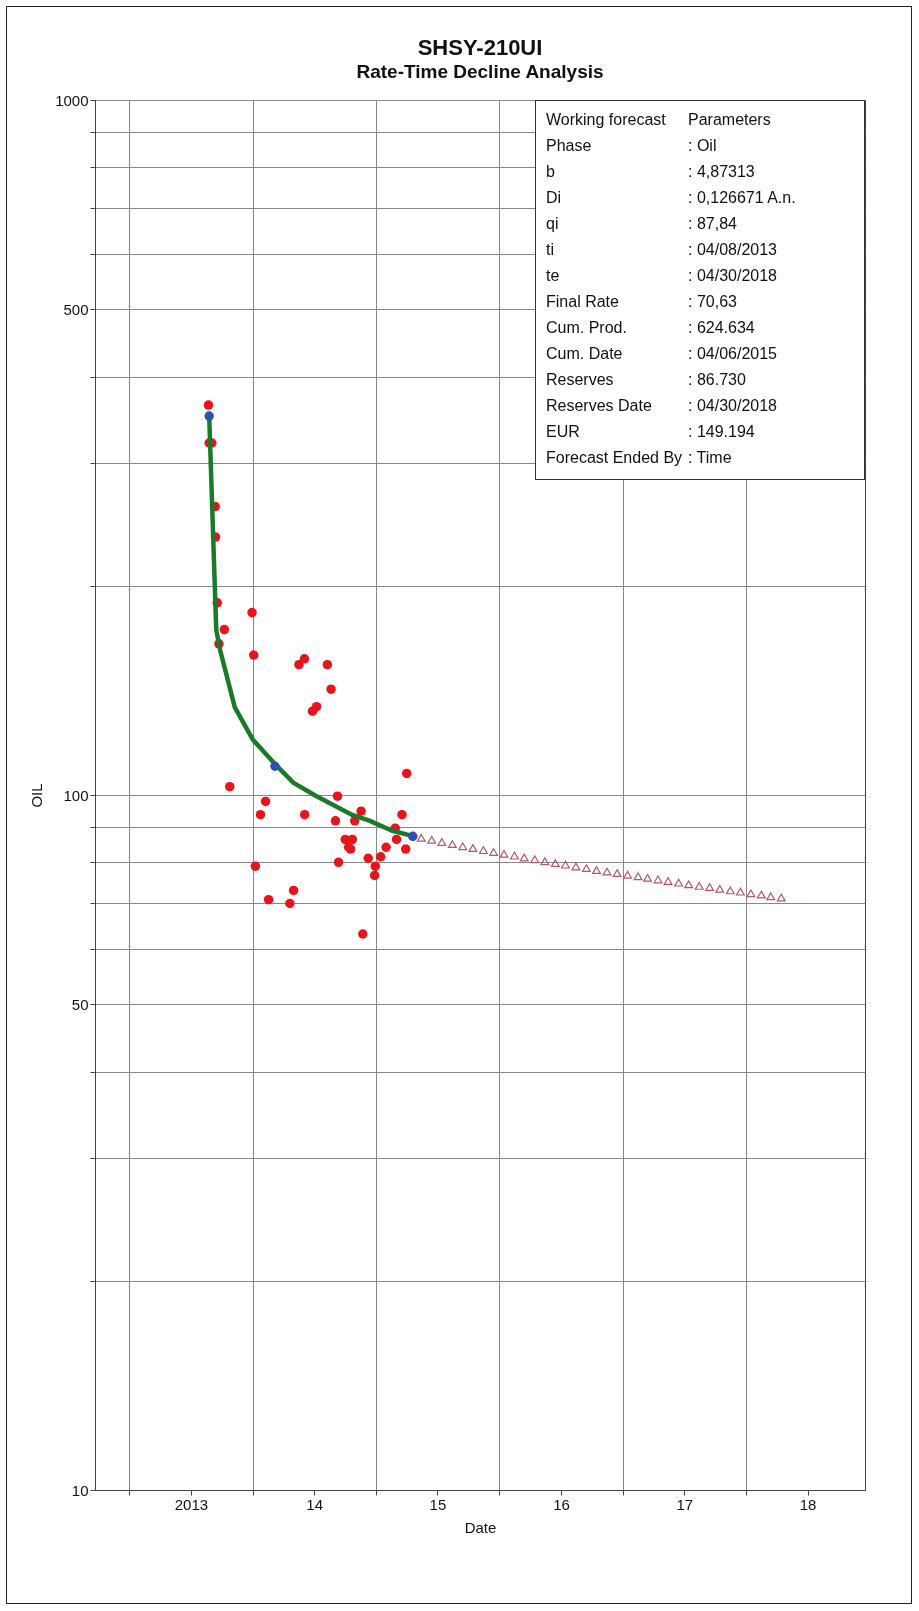 The image size is (919, 1611). I want to click on annotation: Reserves, so click(580, 380).